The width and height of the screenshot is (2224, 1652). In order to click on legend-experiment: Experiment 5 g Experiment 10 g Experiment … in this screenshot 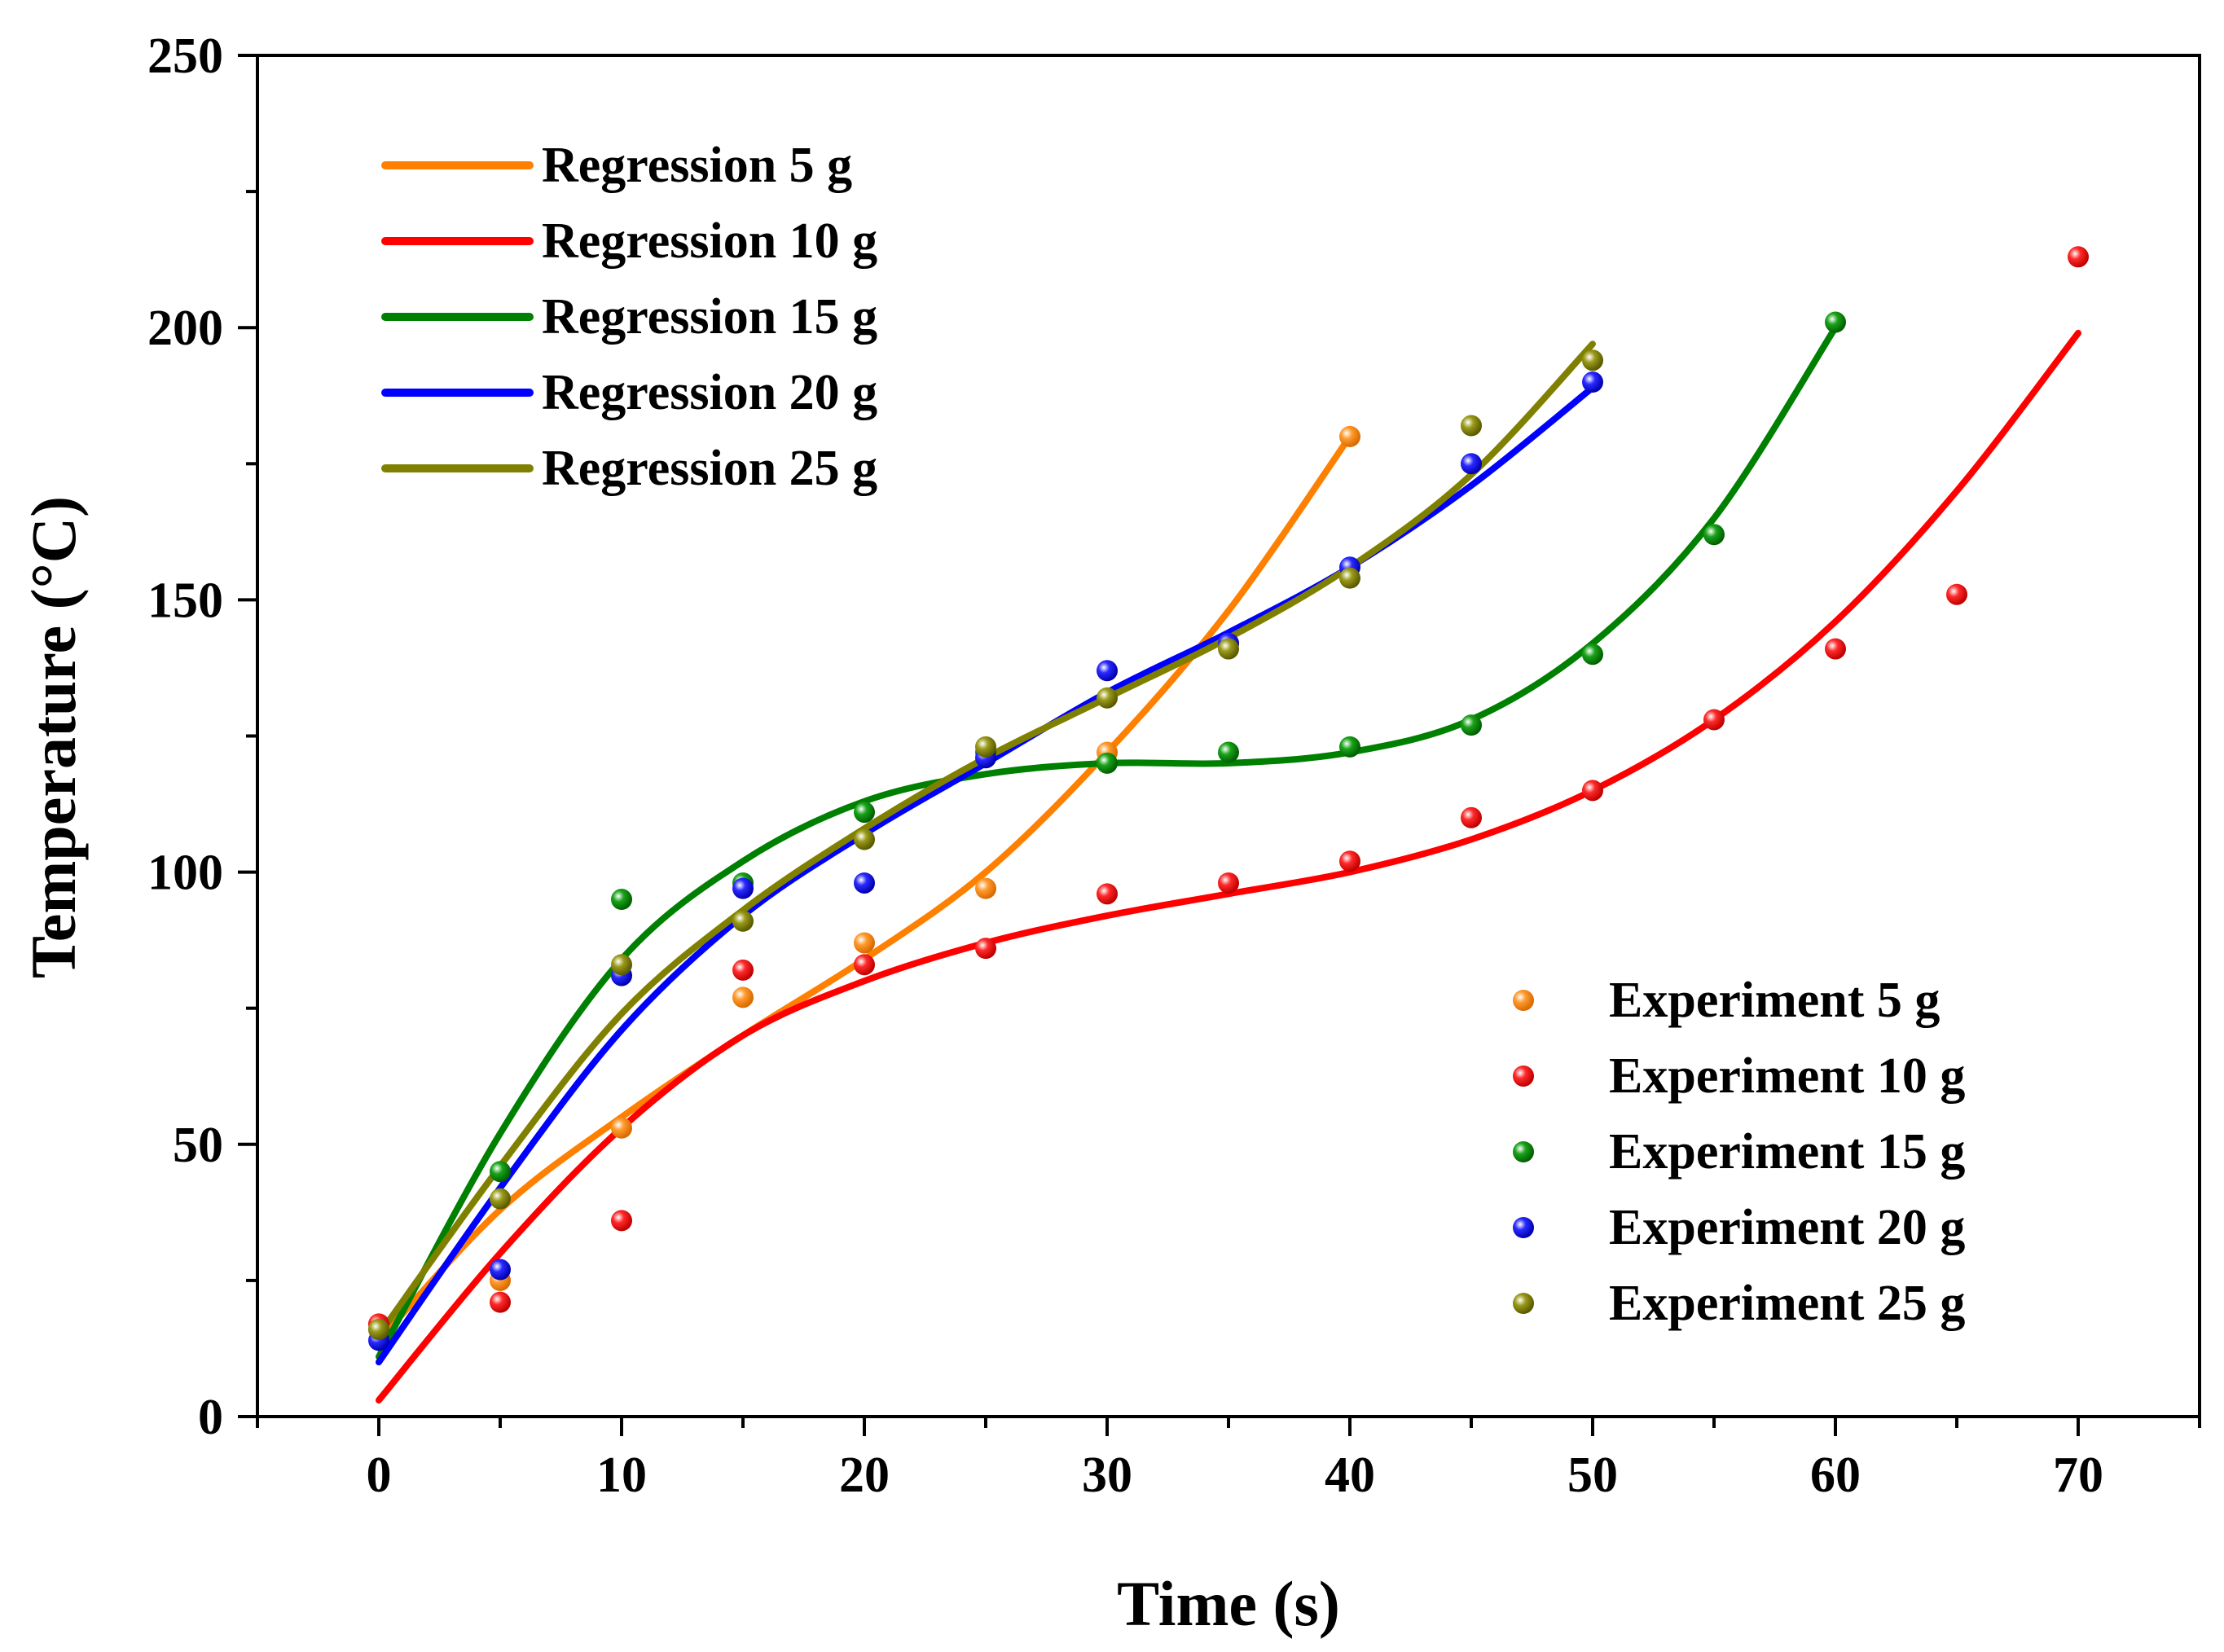, I will do `click(1739, 1152)`.